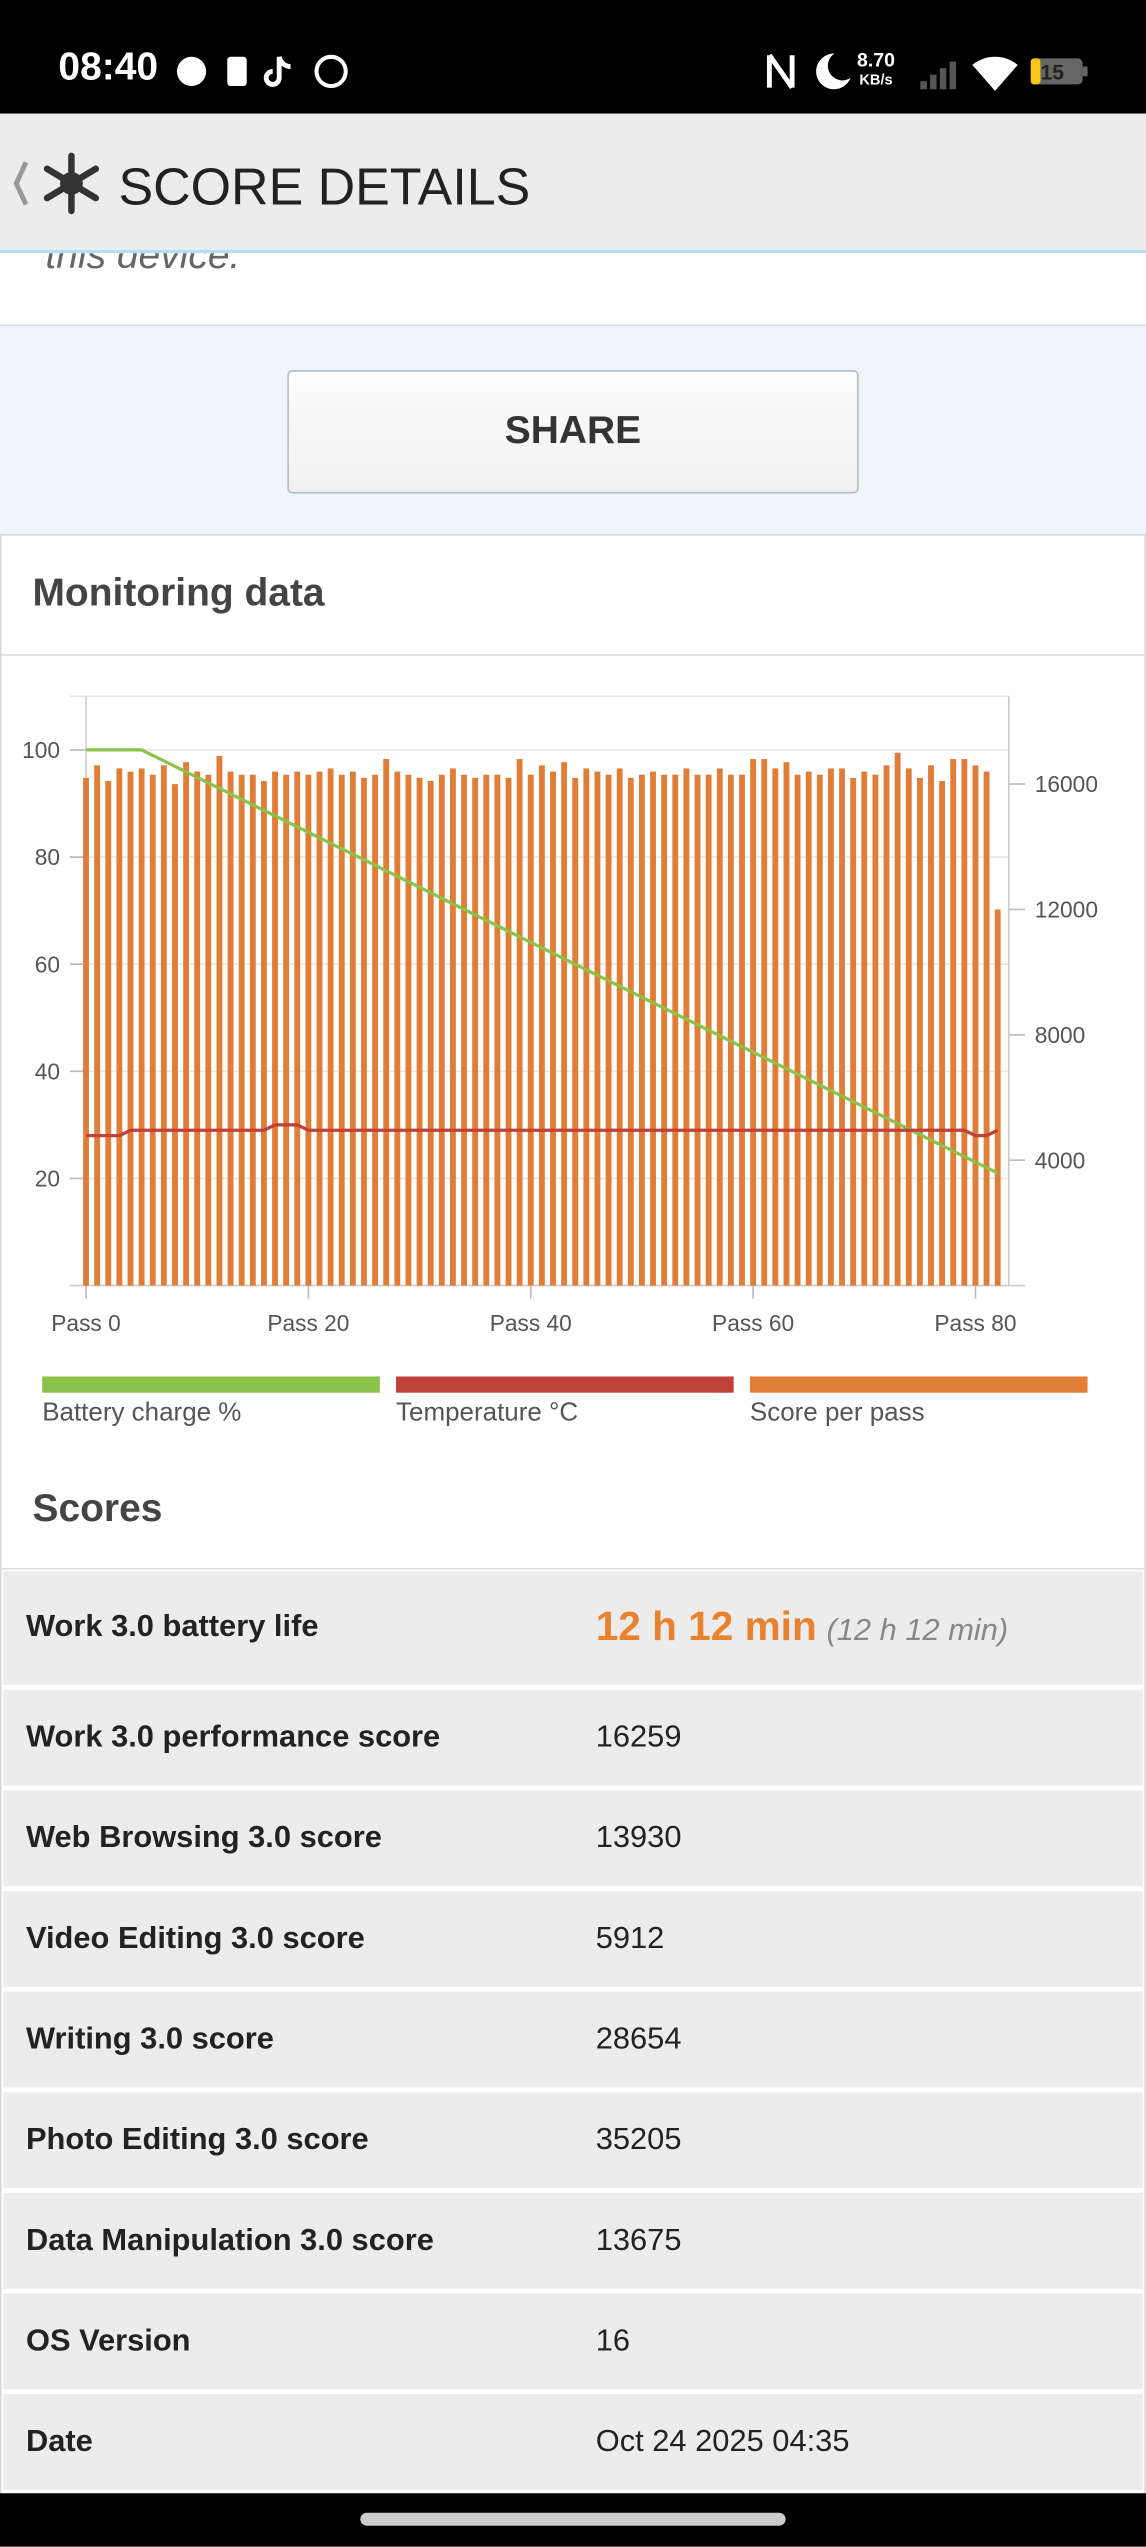 The height and width of the screenshot is (2547, 1146). I want to click on battery-life-secondary: (12 h 12 min), so click(917, 1631).